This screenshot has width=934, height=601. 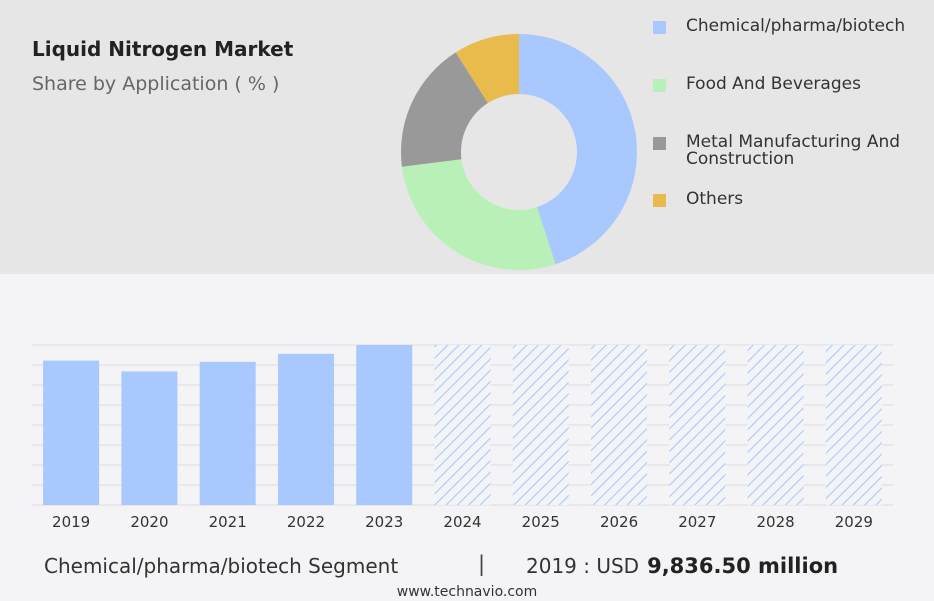 I want to click on footer-segment-label: Chemical/pharma/biotech Segment, so click(x=221, y=566).